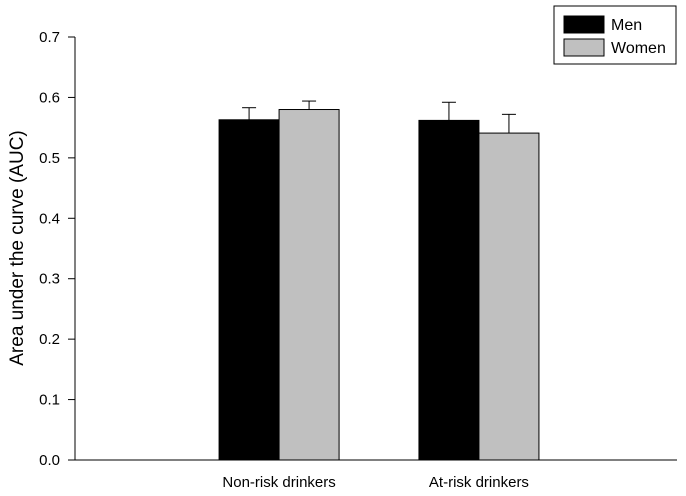  I want to click on legend-label-women: Women, so click(638, 48).